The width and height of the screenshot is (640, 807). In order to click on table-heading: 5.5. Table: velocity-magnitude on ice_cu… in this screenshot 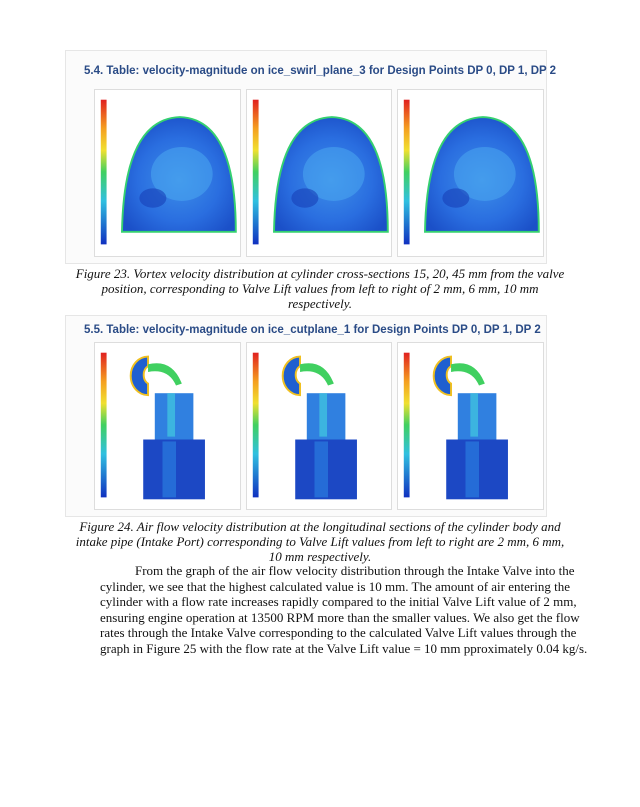, I will do `click(312, 330)`.